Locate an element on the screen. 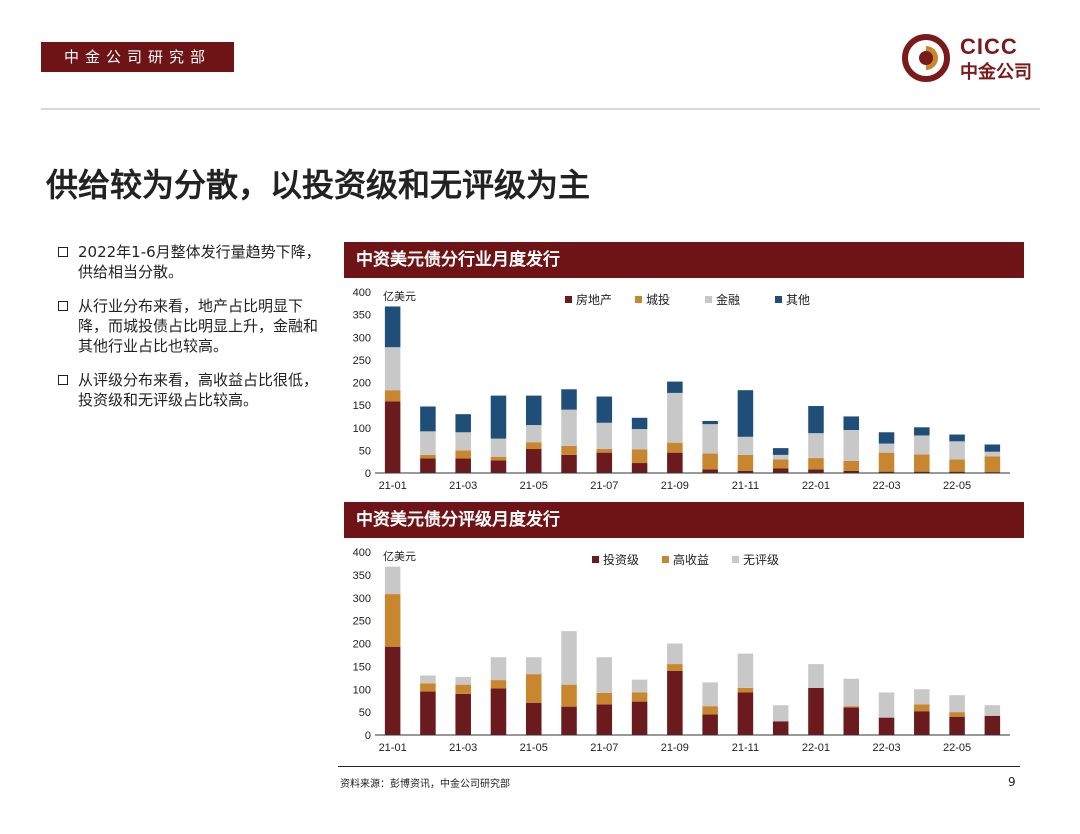 The image size is (1080, 834). source-note: 资料来源：彭博资讯，中金公司研究部 is located at coordinates (425, 784).